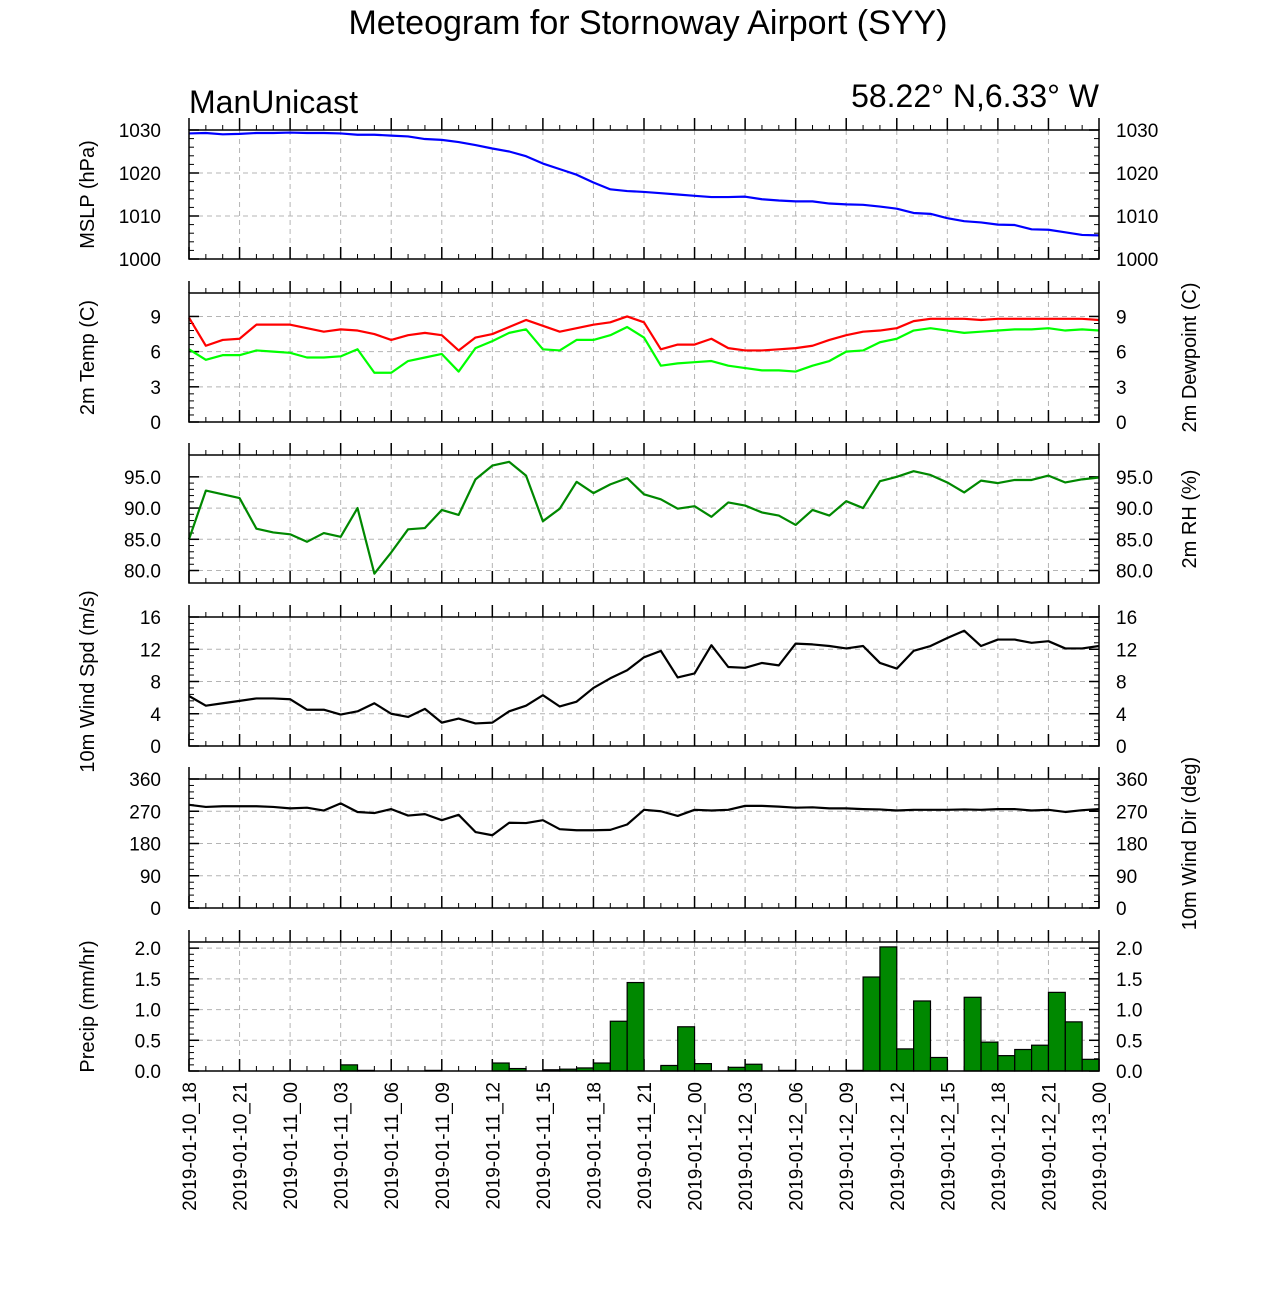  I want to click on time-tick-label: 2019-01-12_09, so click(847, 1146).